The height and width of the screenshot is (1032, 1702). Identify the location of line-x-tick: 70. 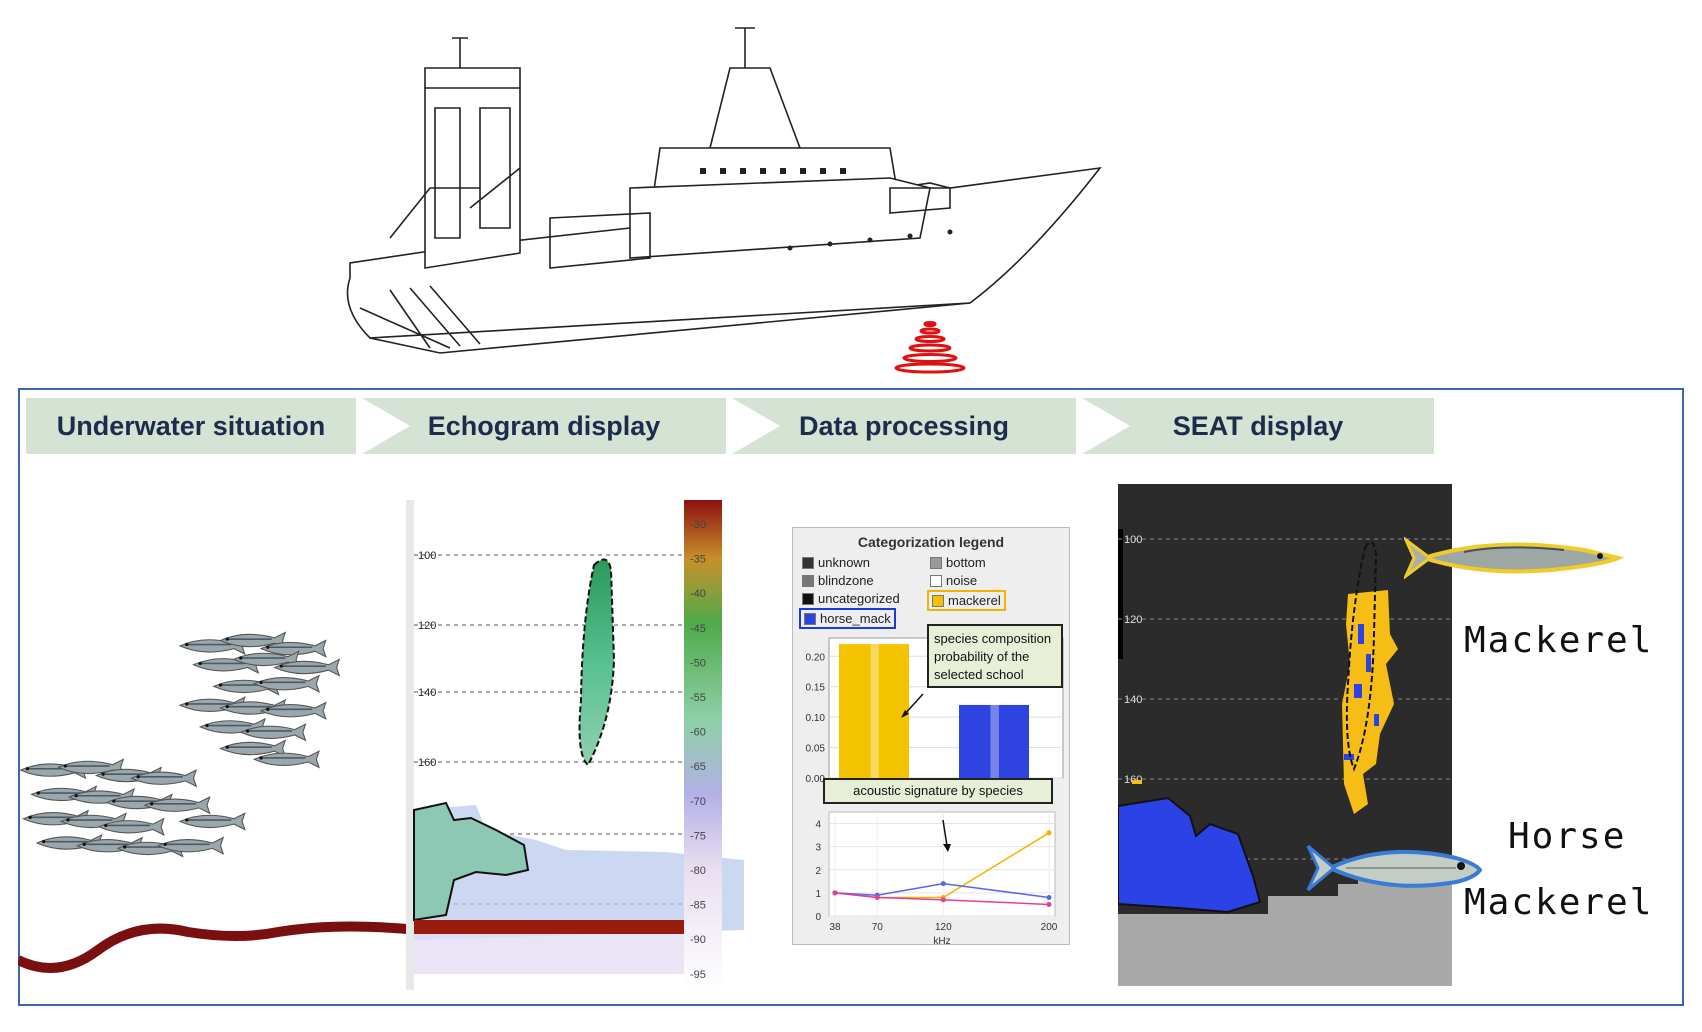
(878, 927).